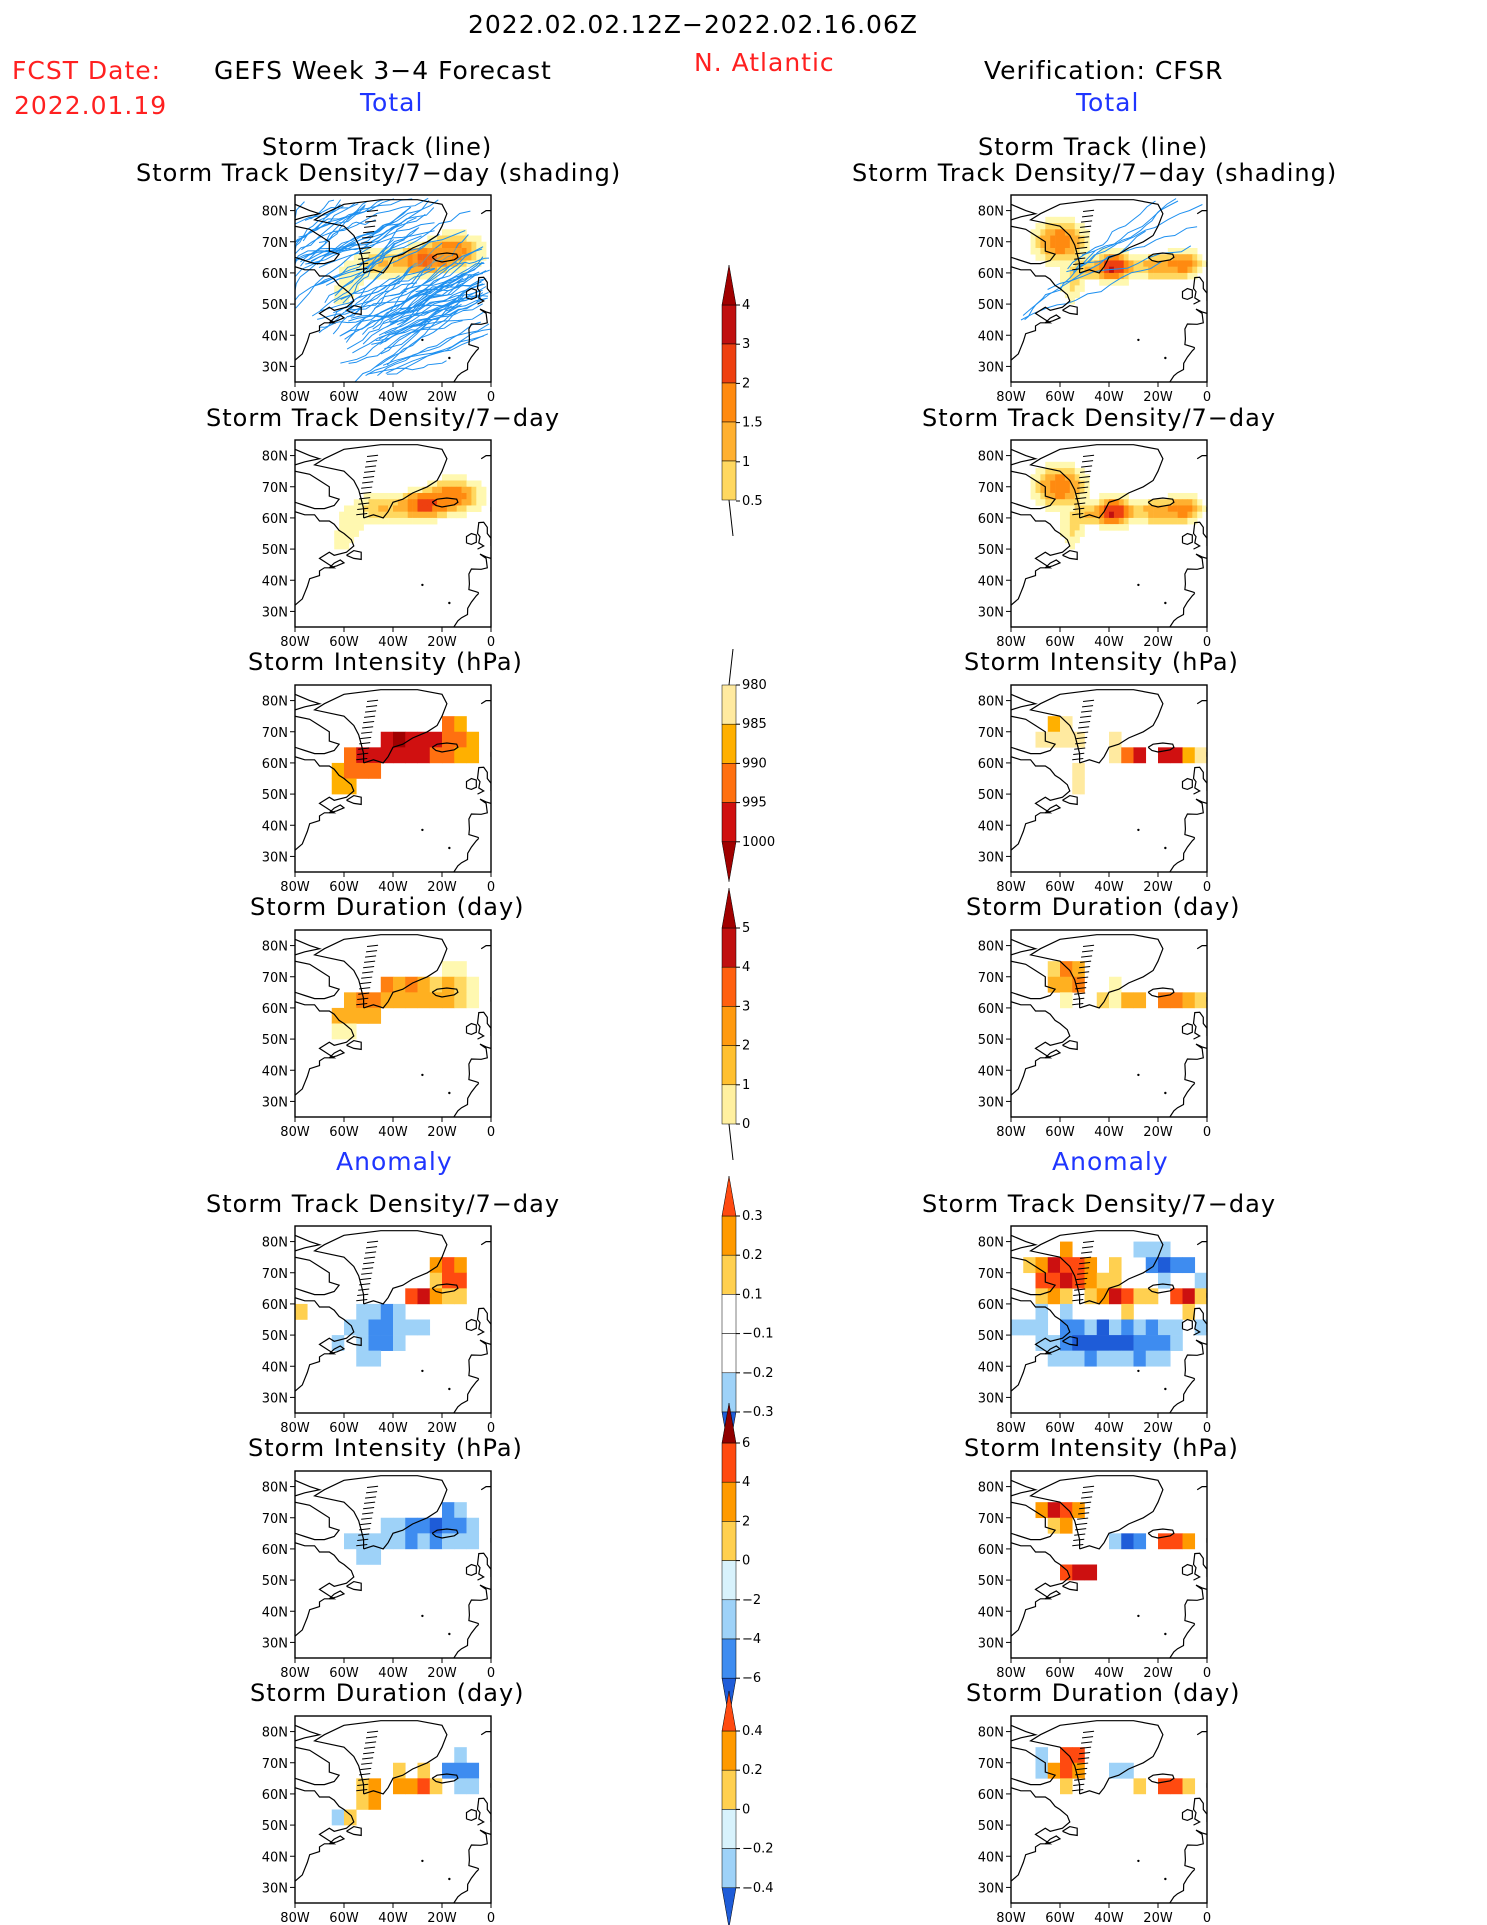  Describe the element at coordinates (752, 423) in the screenshot. I see `colorbar-tick-label: 1.5` at that location.